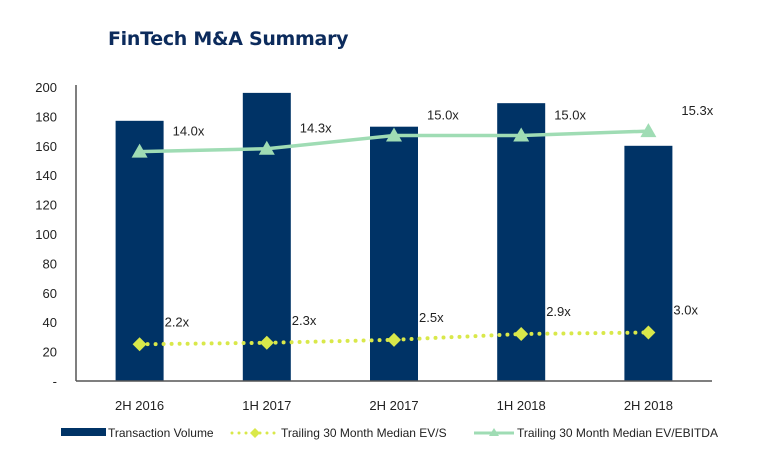 The height and width of the screenshot is (459, 768). Describe the element at coordinates (177, 321) in the screenshot. I see `ev-s-data-label: 2.2x` at that location.